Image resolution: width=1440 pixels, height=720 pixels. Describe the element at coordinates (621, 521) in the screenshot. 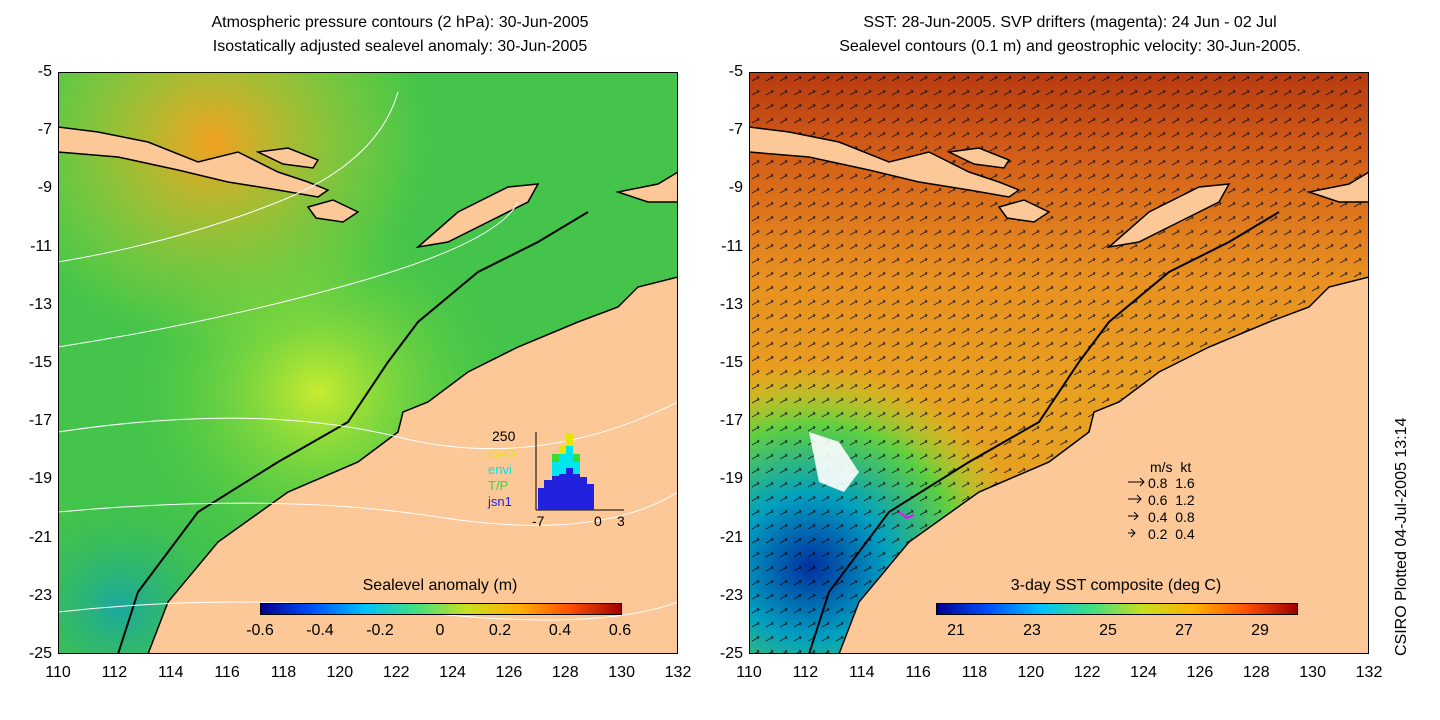

I see `inset-xtick-2: 3` at that location.